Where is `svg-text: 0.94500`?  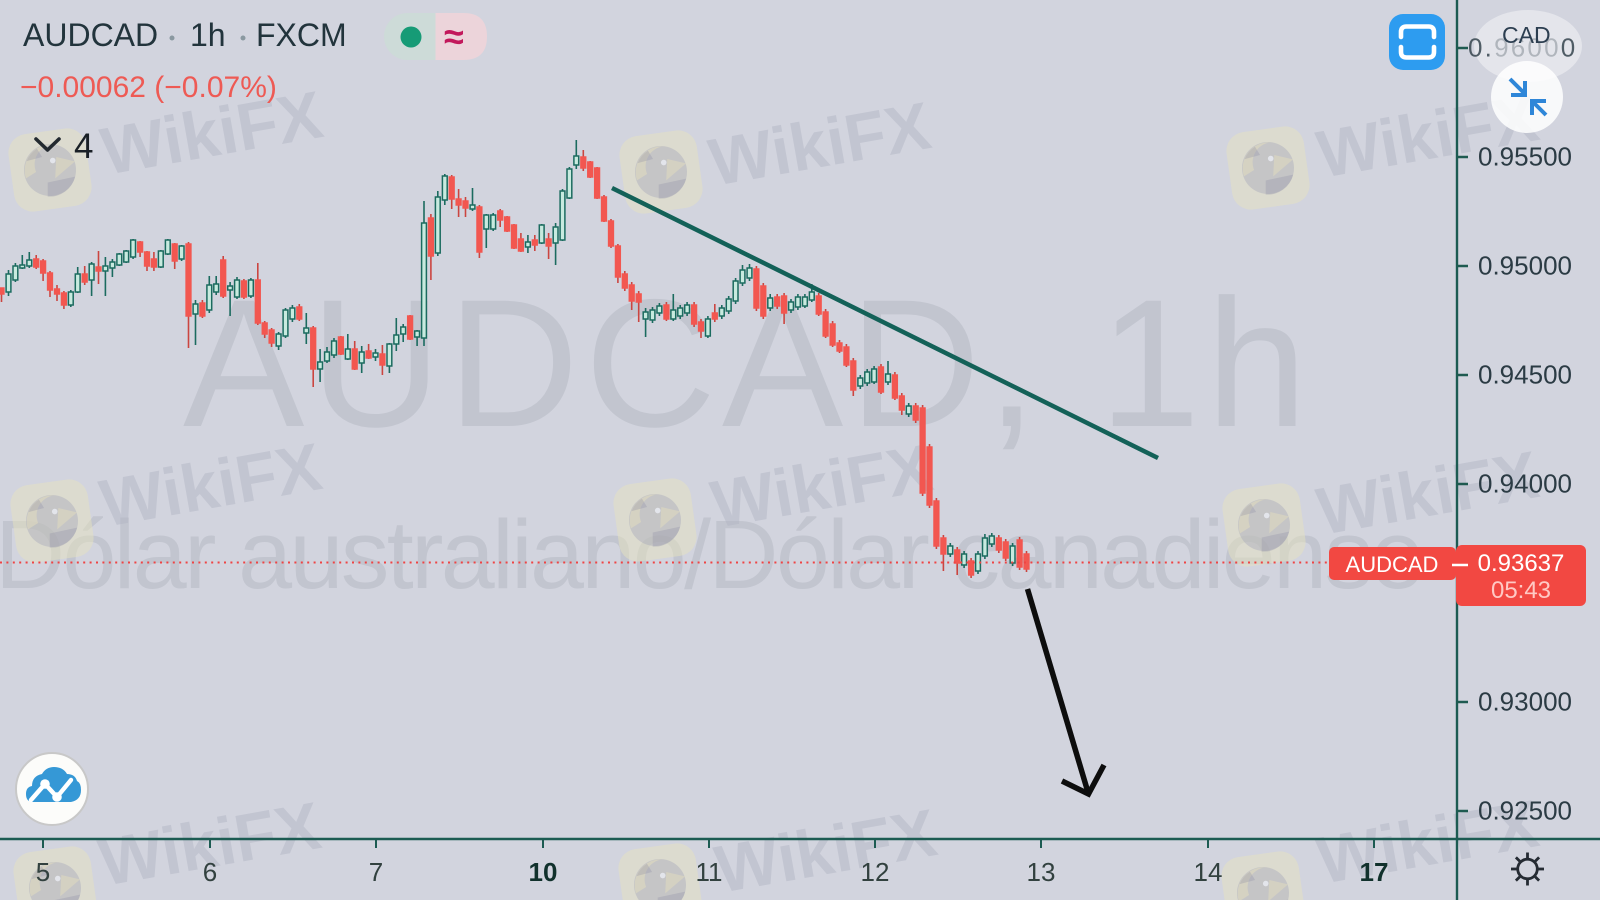 svg-text: 0.94500 is located at coordinates (1525, 375).